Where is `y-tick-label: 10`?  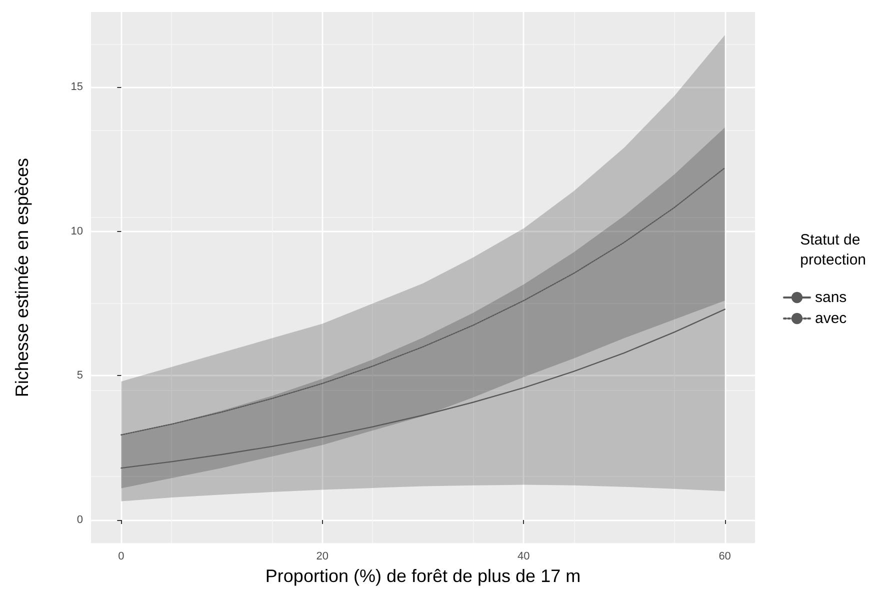 y-tick-label: 10 is located at coordinates (76, 231).